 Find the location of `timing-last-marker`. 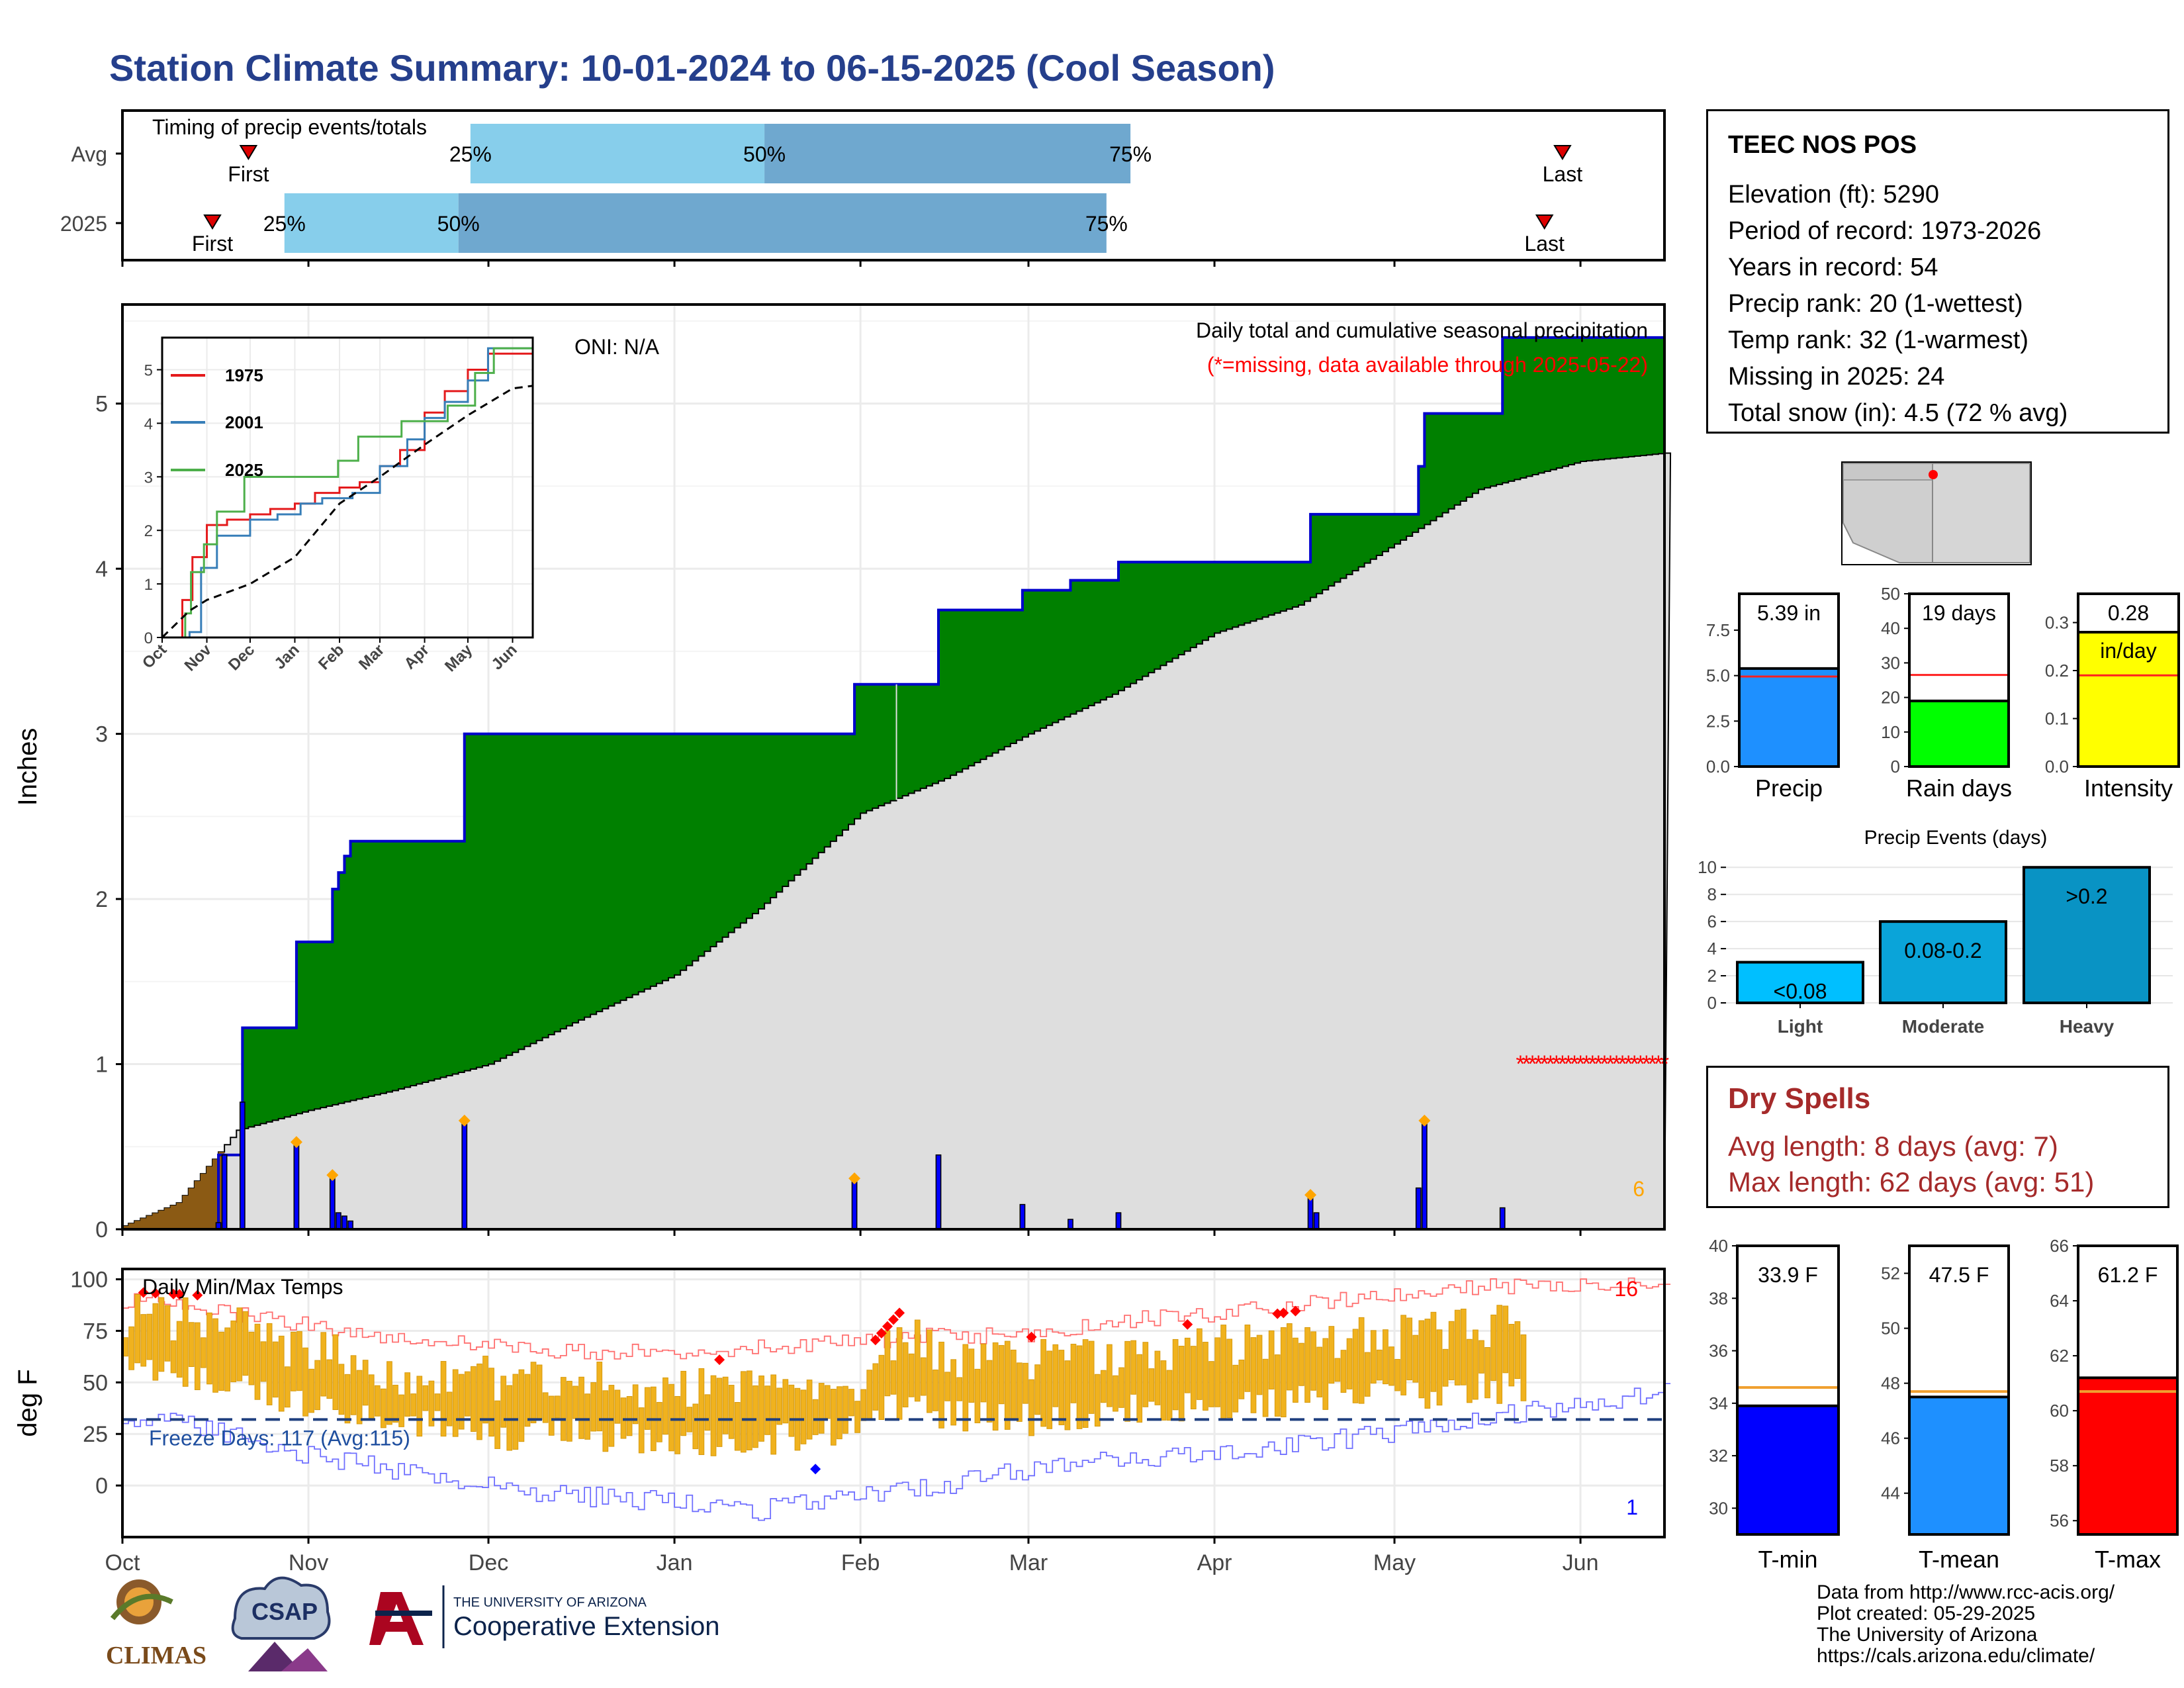

timing-last-marker is located at coordinates (1544, 222).